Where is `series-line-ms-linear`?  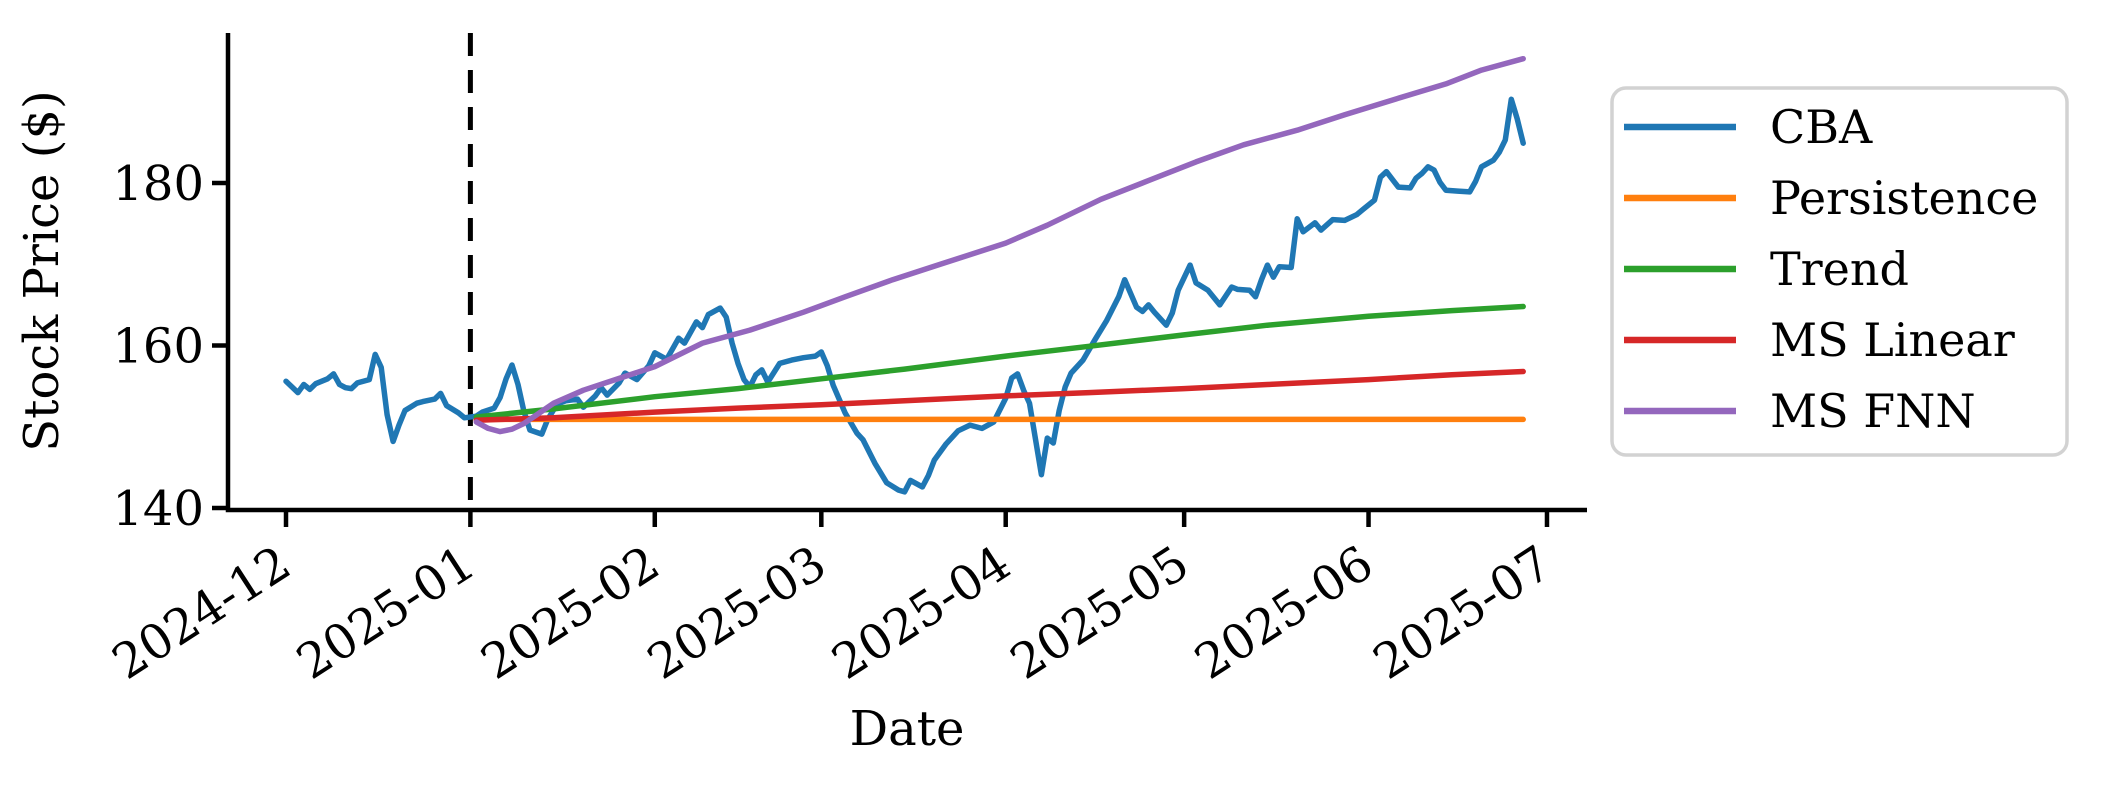 series-line-ms-linear is located at coordinates (999, 395).